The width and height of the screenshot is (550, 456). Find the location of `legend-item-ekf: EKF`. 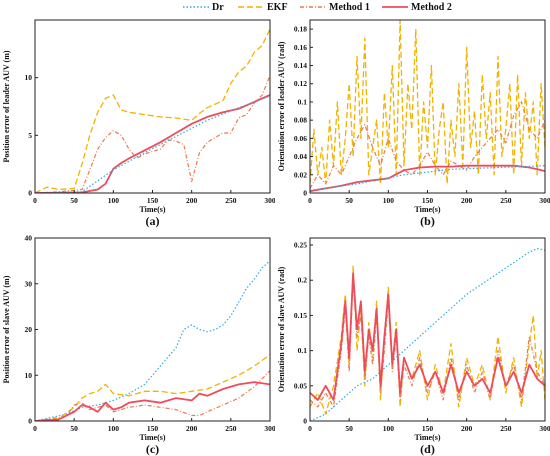

legend-item-ekf: EKF is located at coordinates (263, 7).